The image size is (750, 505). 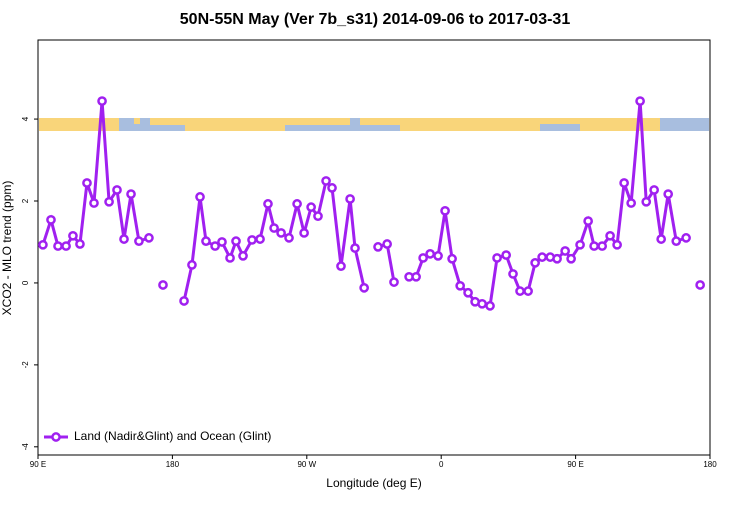 What do you see at coordinates (274, 239) in the screenshot?
I see `data-line` at bounding box center [274, 239].